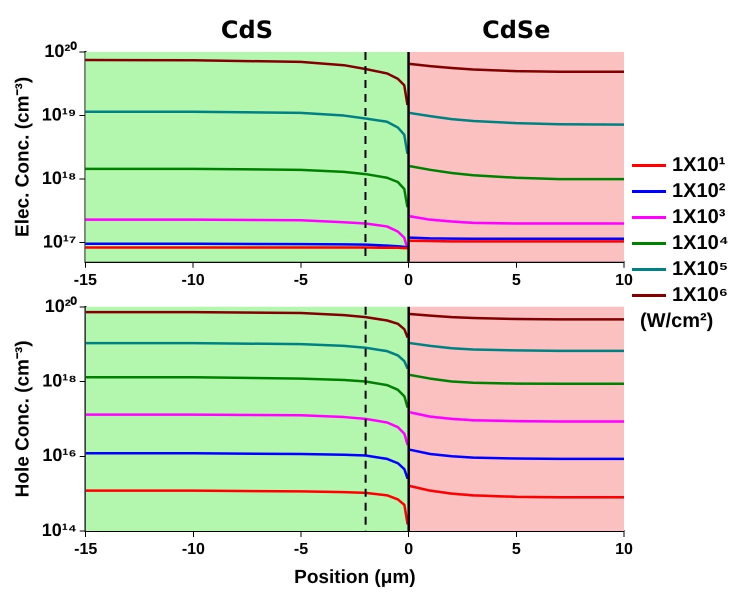 This screenshot has height=602, width=744. What do you see at coordinates (676, 321) in the screenshot?
I see `legend-title: (W/cm²)` at bounding box center [676, 321].